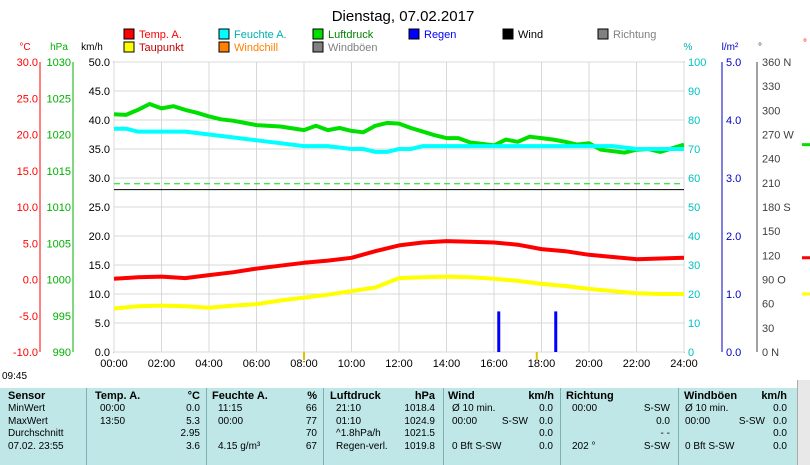 The height and width of the screenshot is (465, 810). Describe the element at coordinates (311, 408) in the screenshot. I see `summary-cell: 66` at that location.